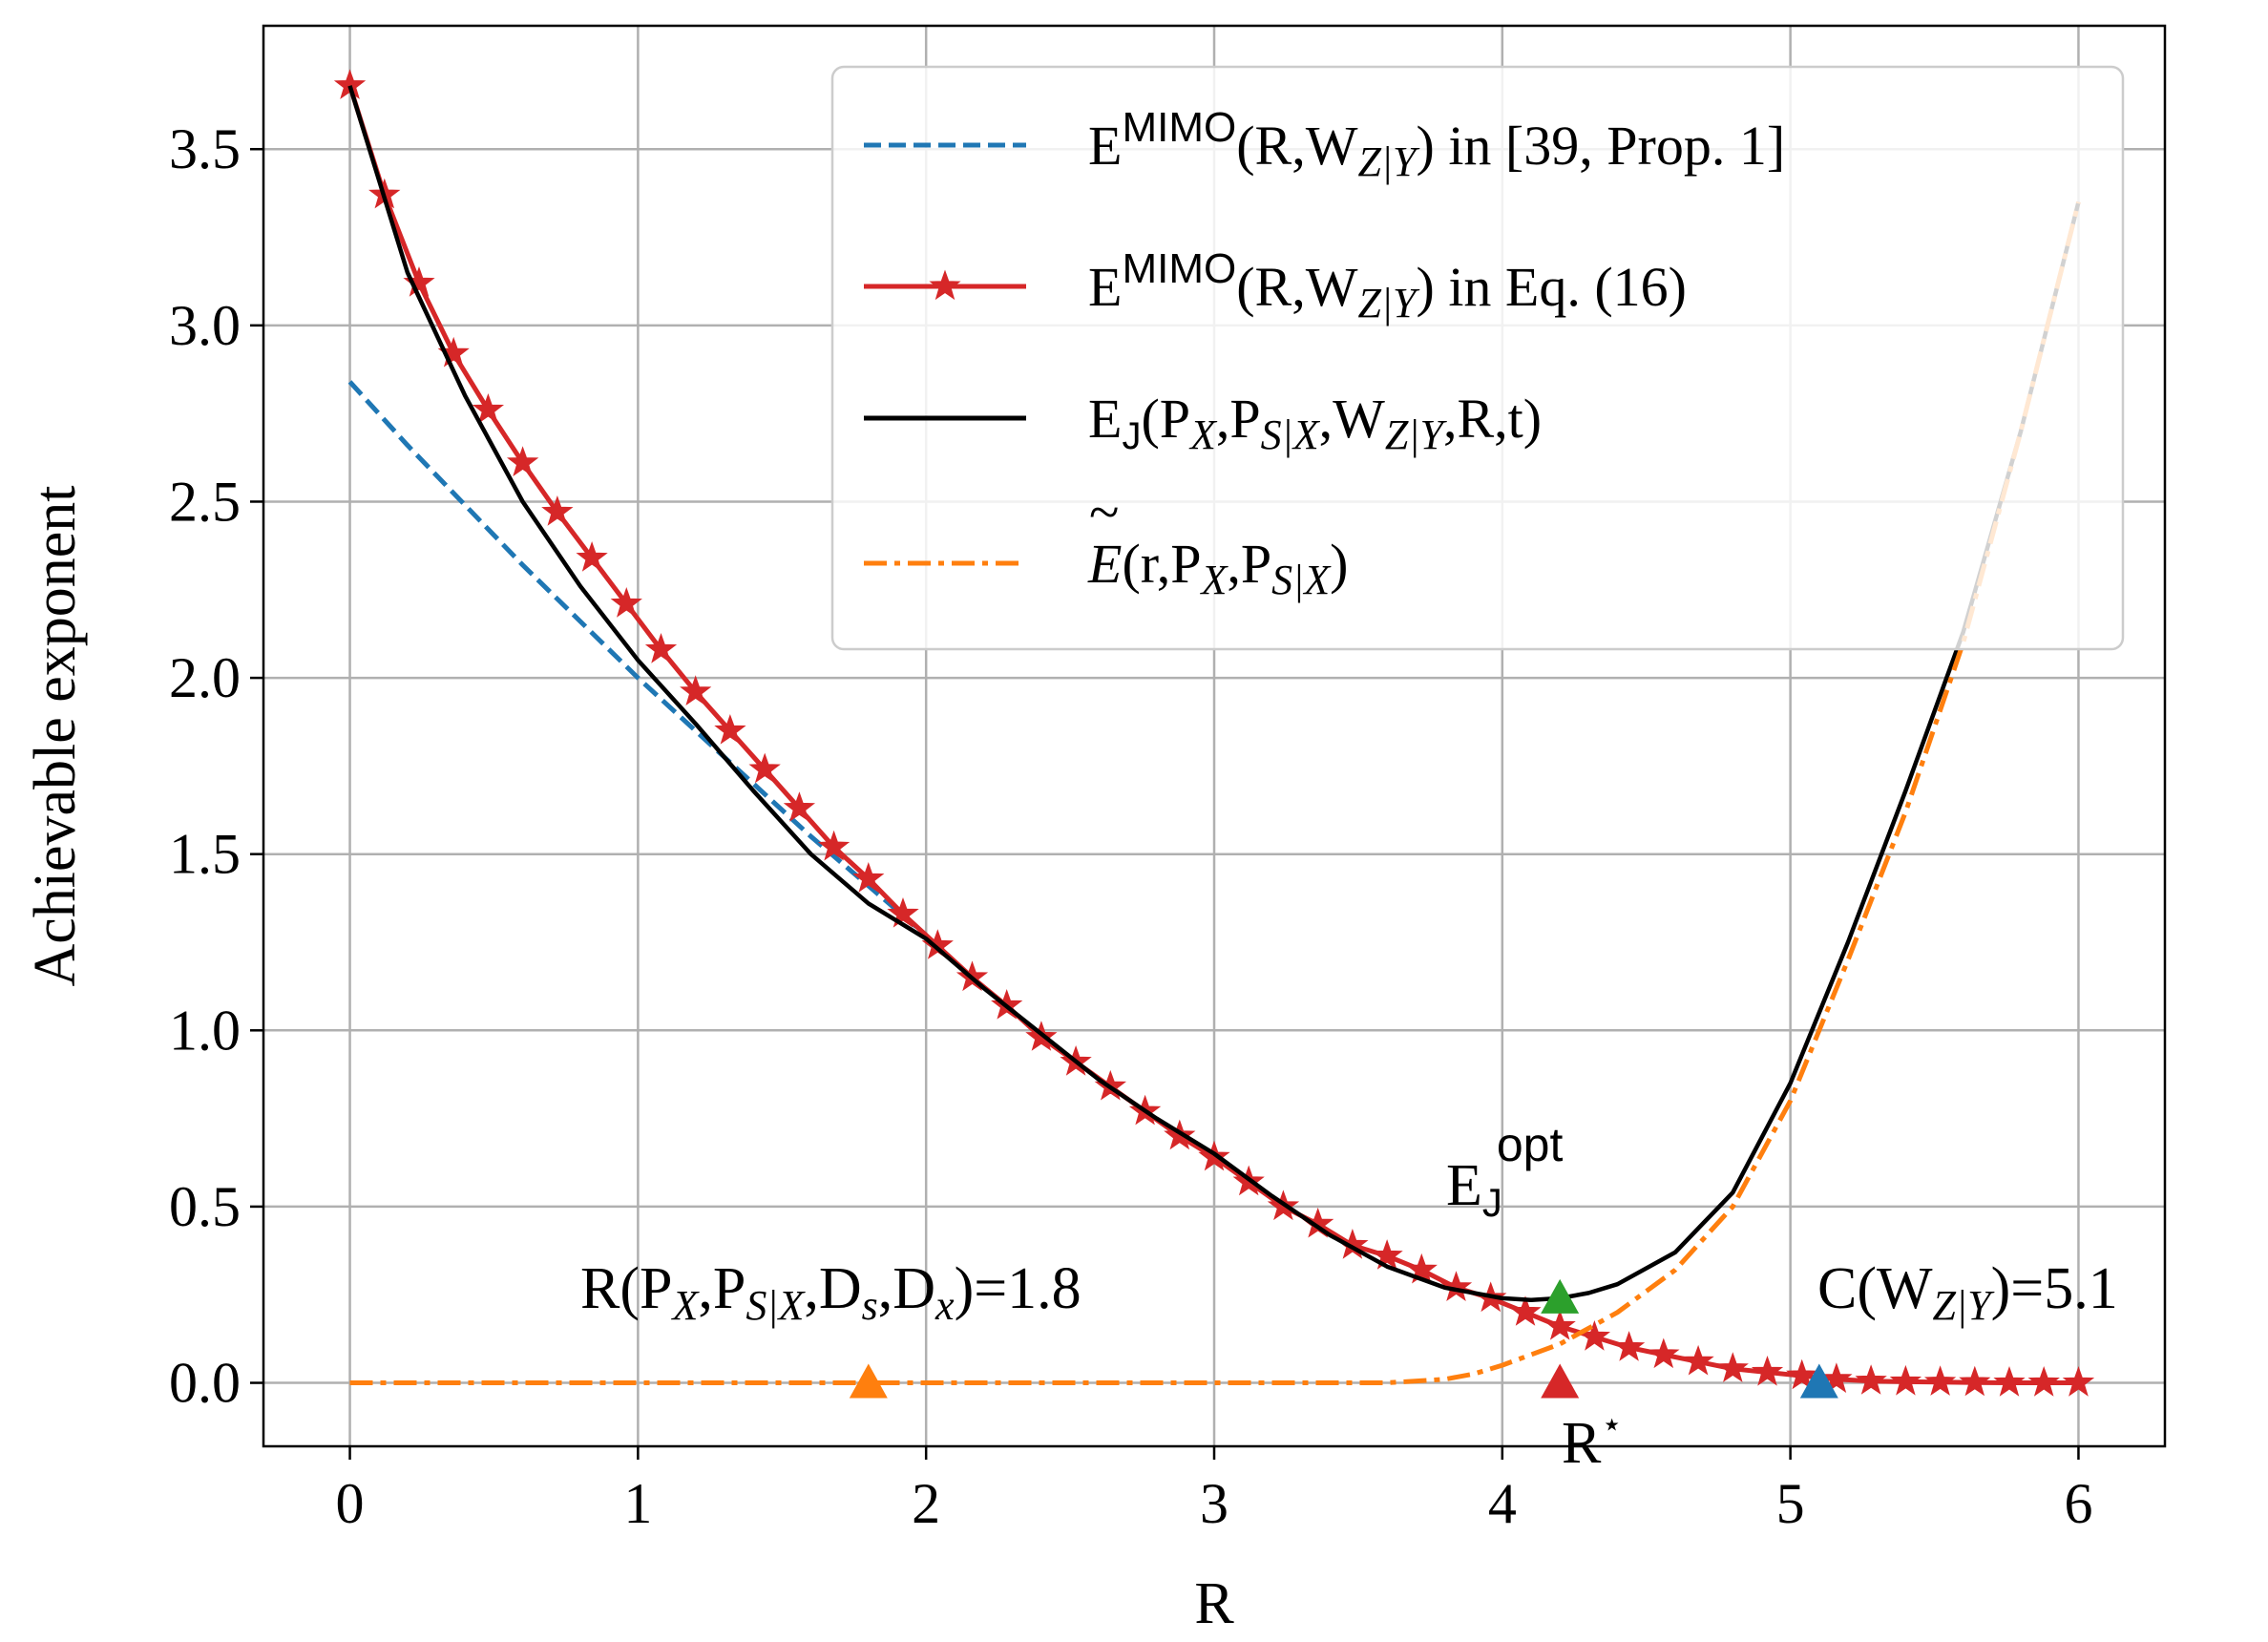 This screenshot has height=1642, width=2268. Describe the element at coordinates (1104, 512) in the screenshot. I see `legend-tilde: ~` at that location.